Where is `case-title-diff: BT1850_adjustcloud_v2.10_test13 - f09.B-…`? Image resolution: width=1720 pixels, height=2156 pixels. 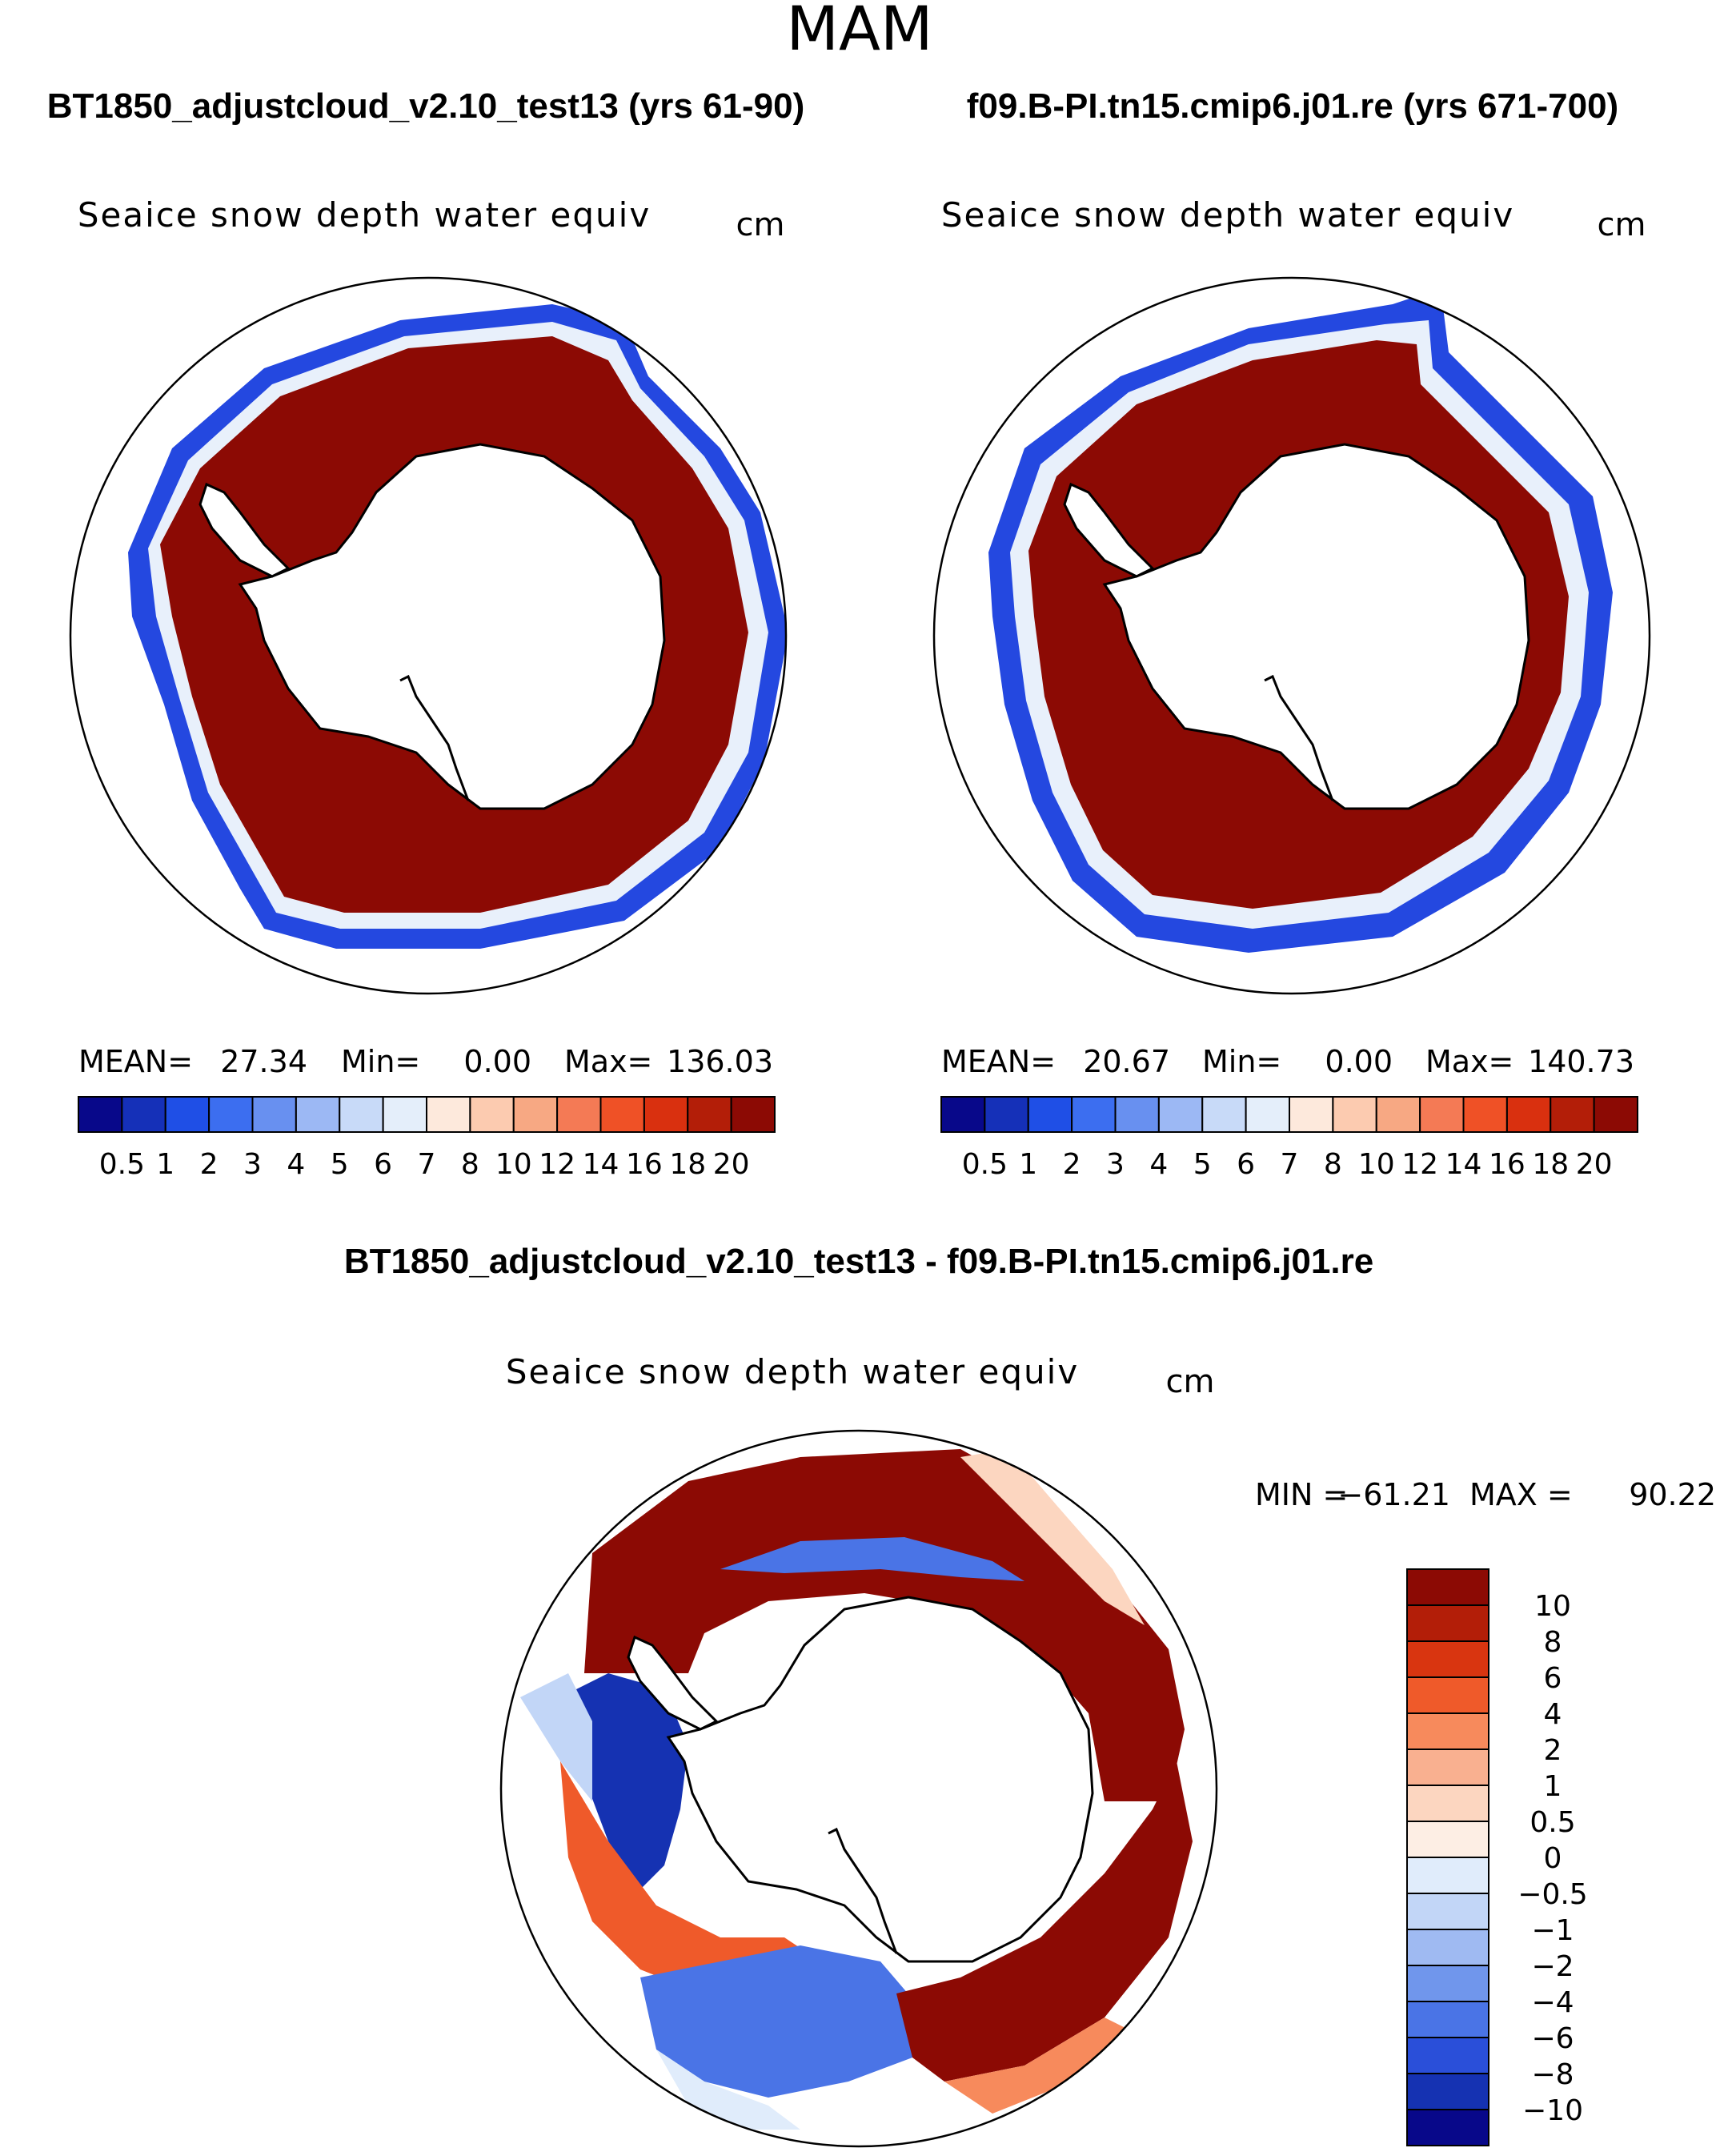
case-title-diff: BT1850_adjustcloud_v2.10_test13 - f09.B-… is located at coordinates (858, 1261).